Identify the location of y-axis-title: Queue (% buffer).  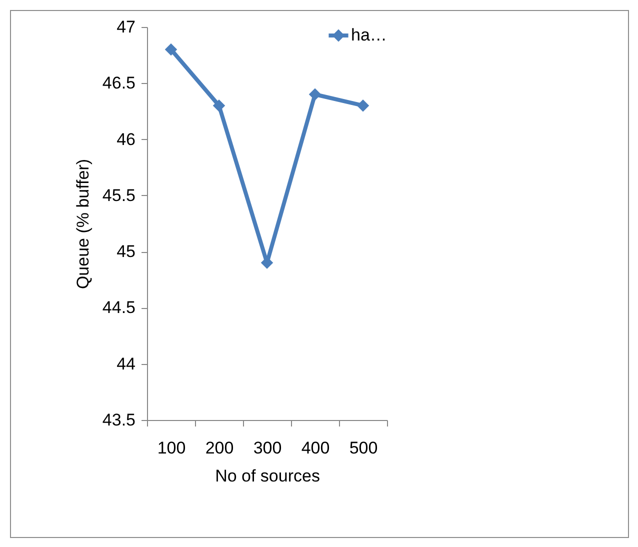
(82, 224).